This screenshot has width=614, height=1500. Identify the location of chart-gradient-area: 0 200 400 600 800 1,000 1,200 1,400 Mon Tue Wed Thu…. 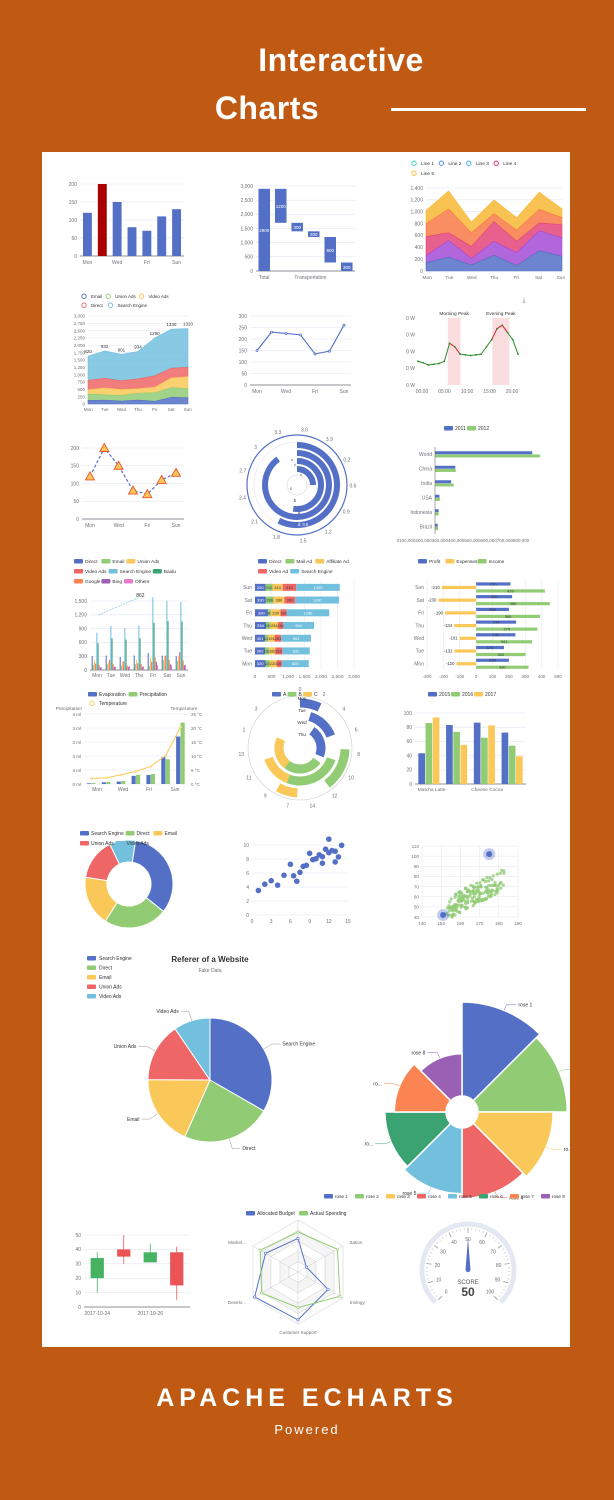
(487, 220).